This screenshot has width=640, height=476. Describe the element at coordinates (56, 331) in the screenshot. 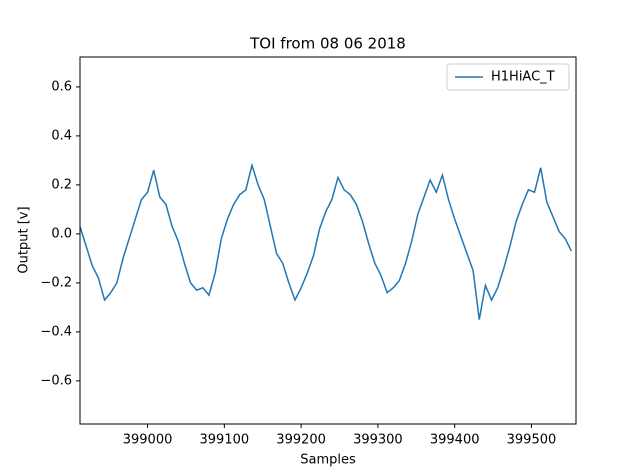

I see `y-tick-label: −0.4` at that location.